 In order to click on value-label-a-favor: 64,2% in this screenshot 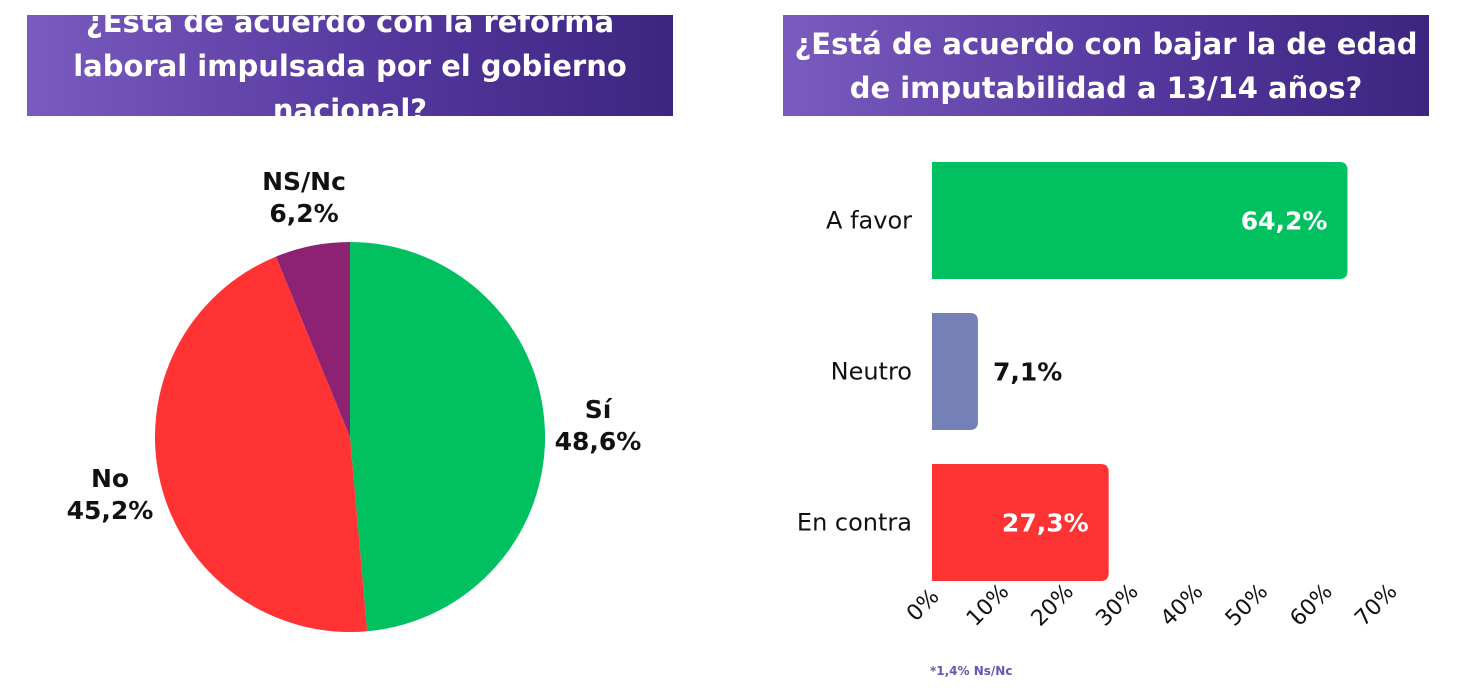, I will do `click(1284, 221)`.